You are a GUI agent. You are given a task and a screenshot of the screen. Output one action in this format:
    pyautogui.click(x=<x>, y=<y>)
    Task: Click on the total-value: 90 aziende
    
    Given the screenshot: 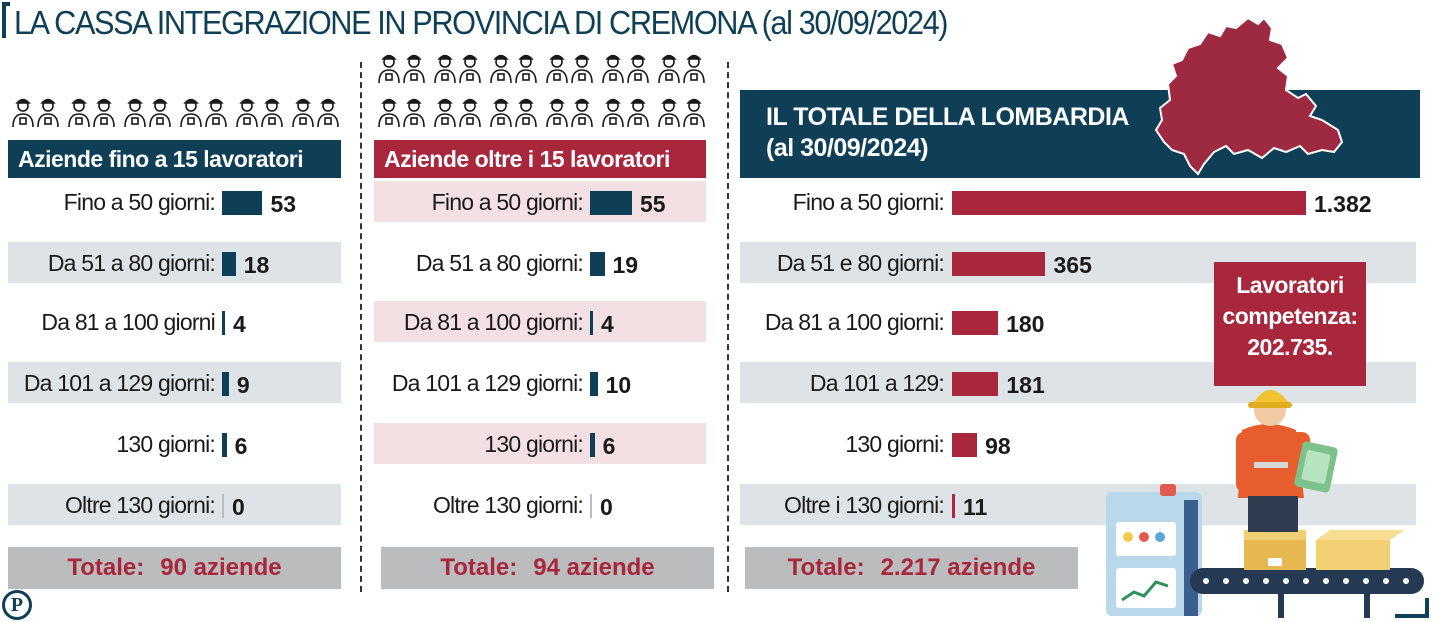 What is the action you would take?
    pyautogui.click(x=221, y=567)
    